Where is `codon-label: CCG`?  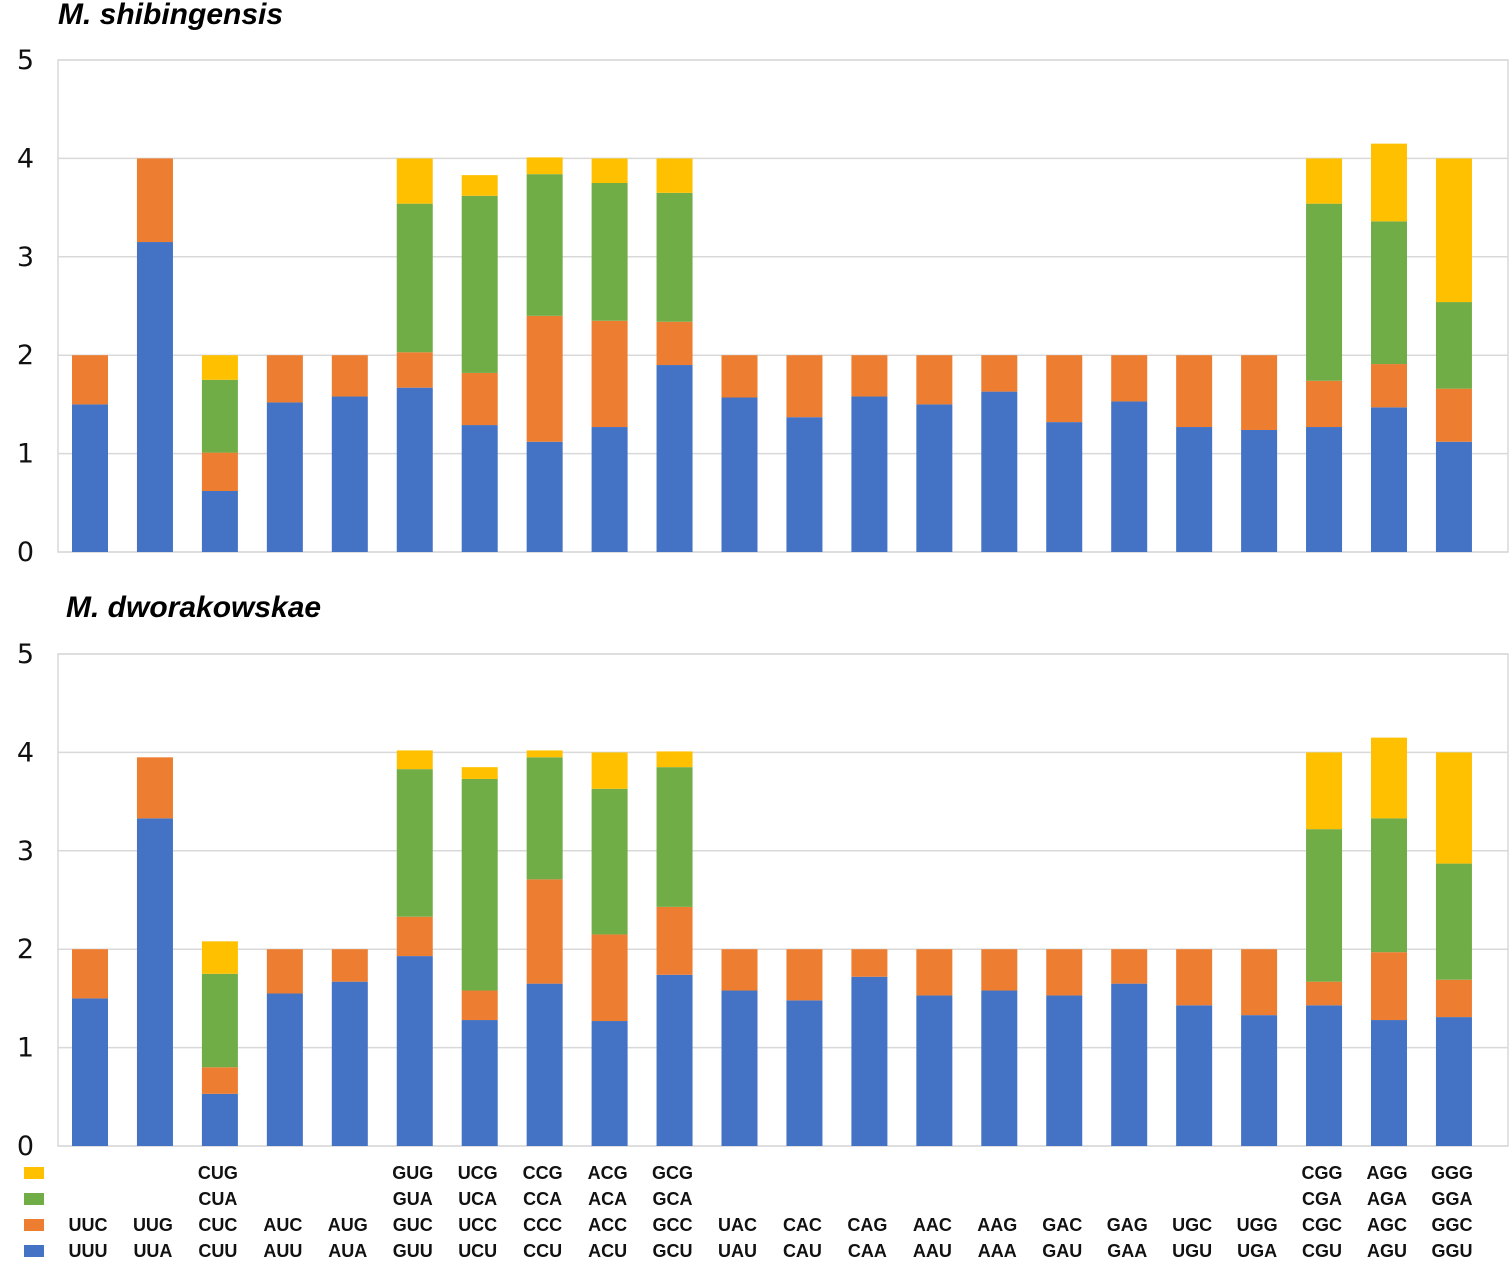
codon-label: CCG is located at coordinates (543, 1173).